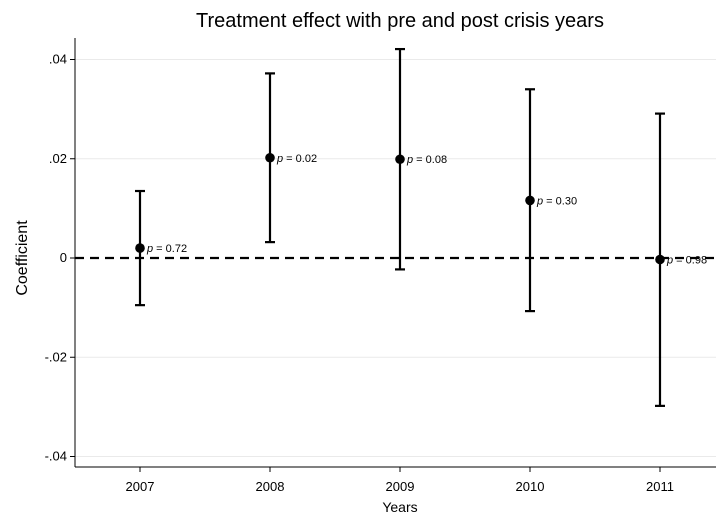 This screenshot has width=717, height=517. I want to click on x-tick-label: 2009, so click(400, 486).